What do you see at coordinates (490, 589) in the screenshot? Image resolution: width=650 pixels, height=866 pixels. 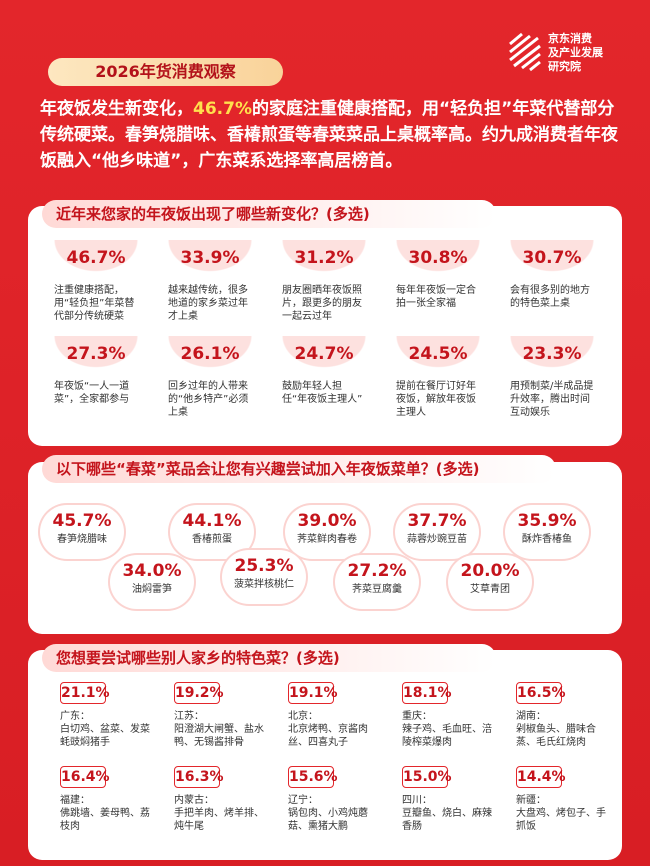 I see `dish-name: 艾草青团` at bounding box center [490, 589].